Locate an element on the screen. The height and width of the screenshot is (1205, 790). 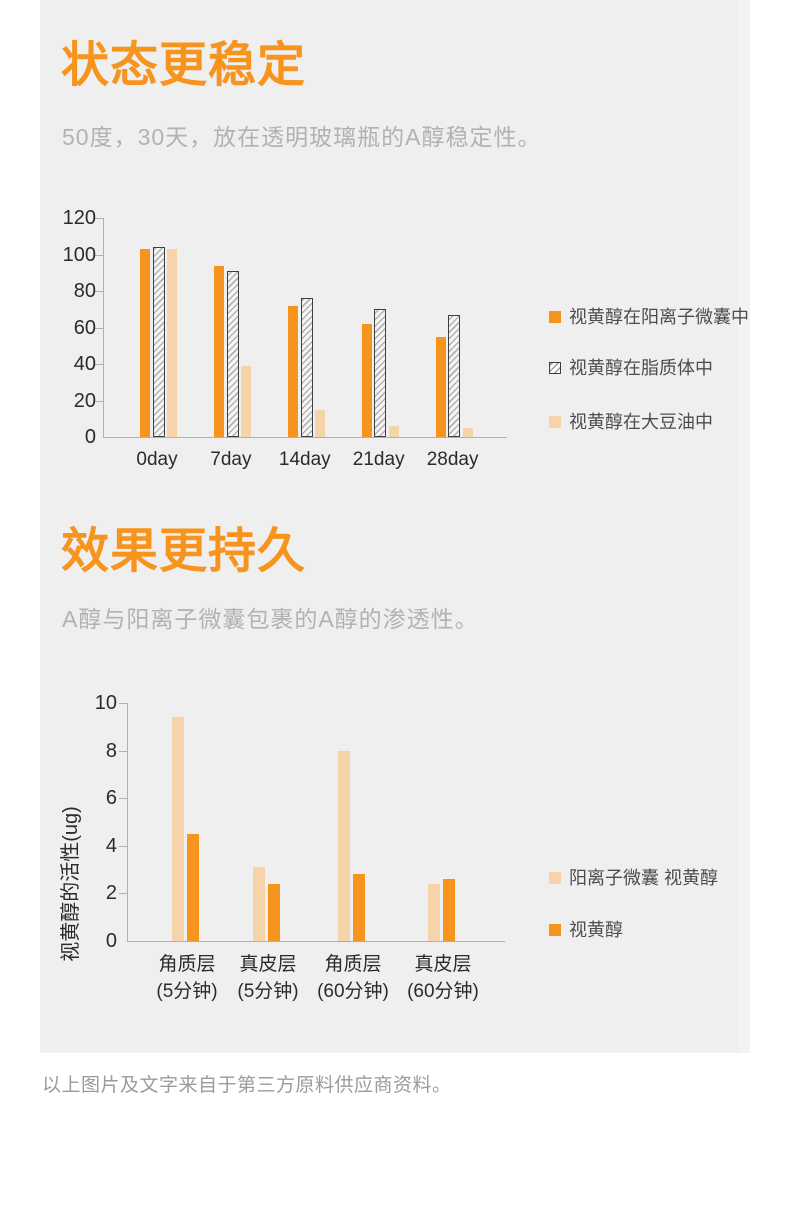
section1-title: 状态更稳定 is located at coordinates (184, 65).